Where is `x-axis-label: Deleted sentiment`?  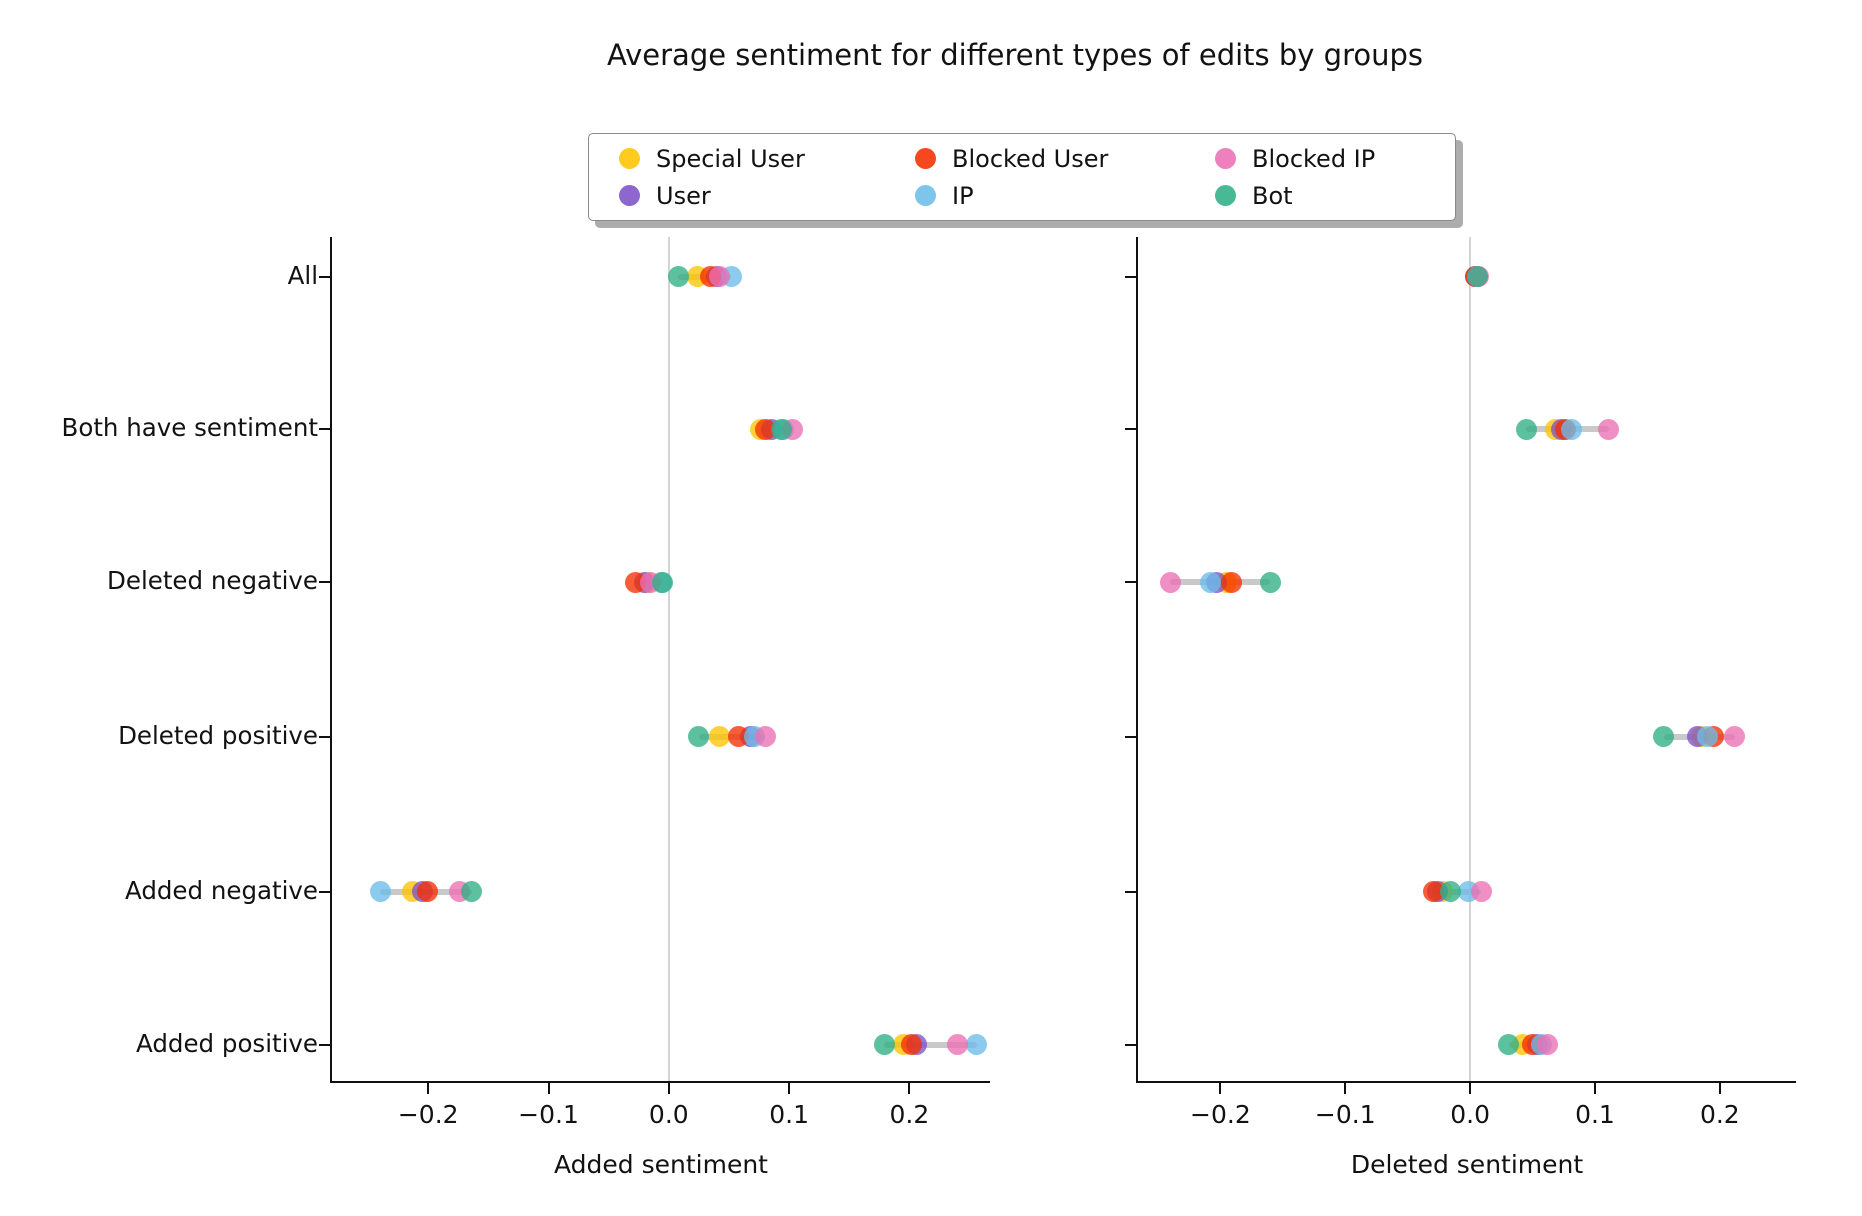
x-axis-label: Deleted sentiment is located at coordinates (1467, 1164).